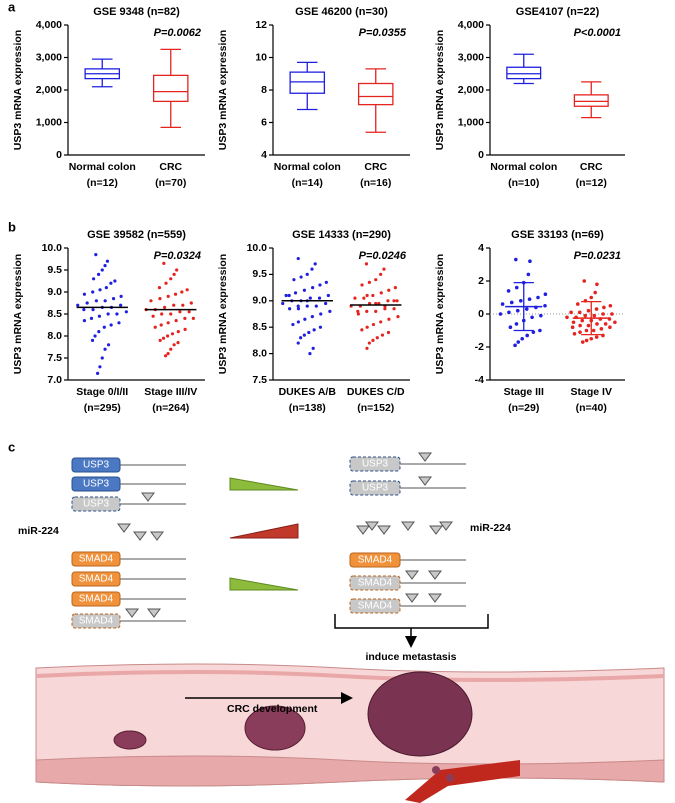  I want to click on annotation: P=0.0246, so click(383, 256).